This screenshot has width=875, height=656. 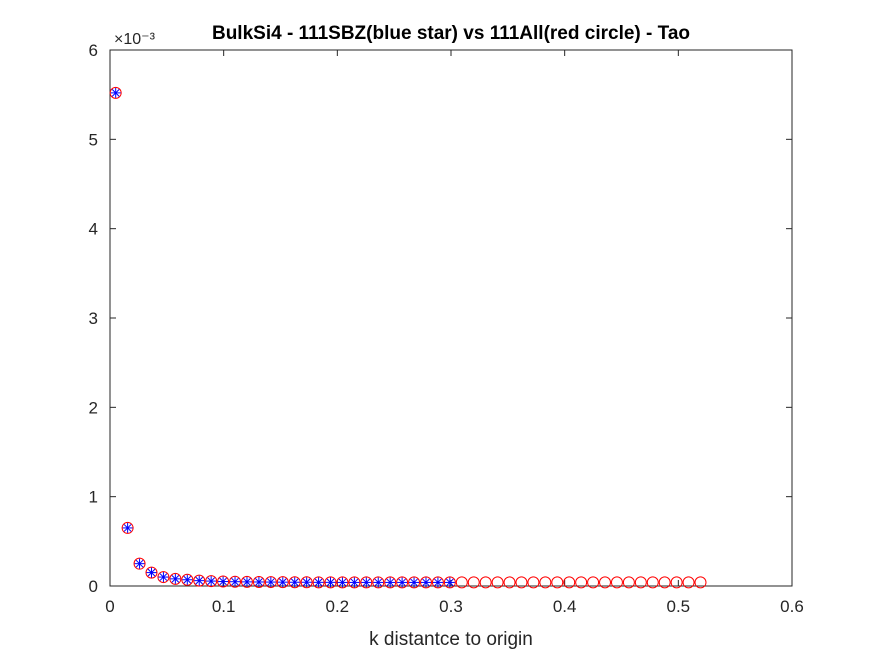 I want to click on x-tick-label: 0.6, so click(x=792, y=606).